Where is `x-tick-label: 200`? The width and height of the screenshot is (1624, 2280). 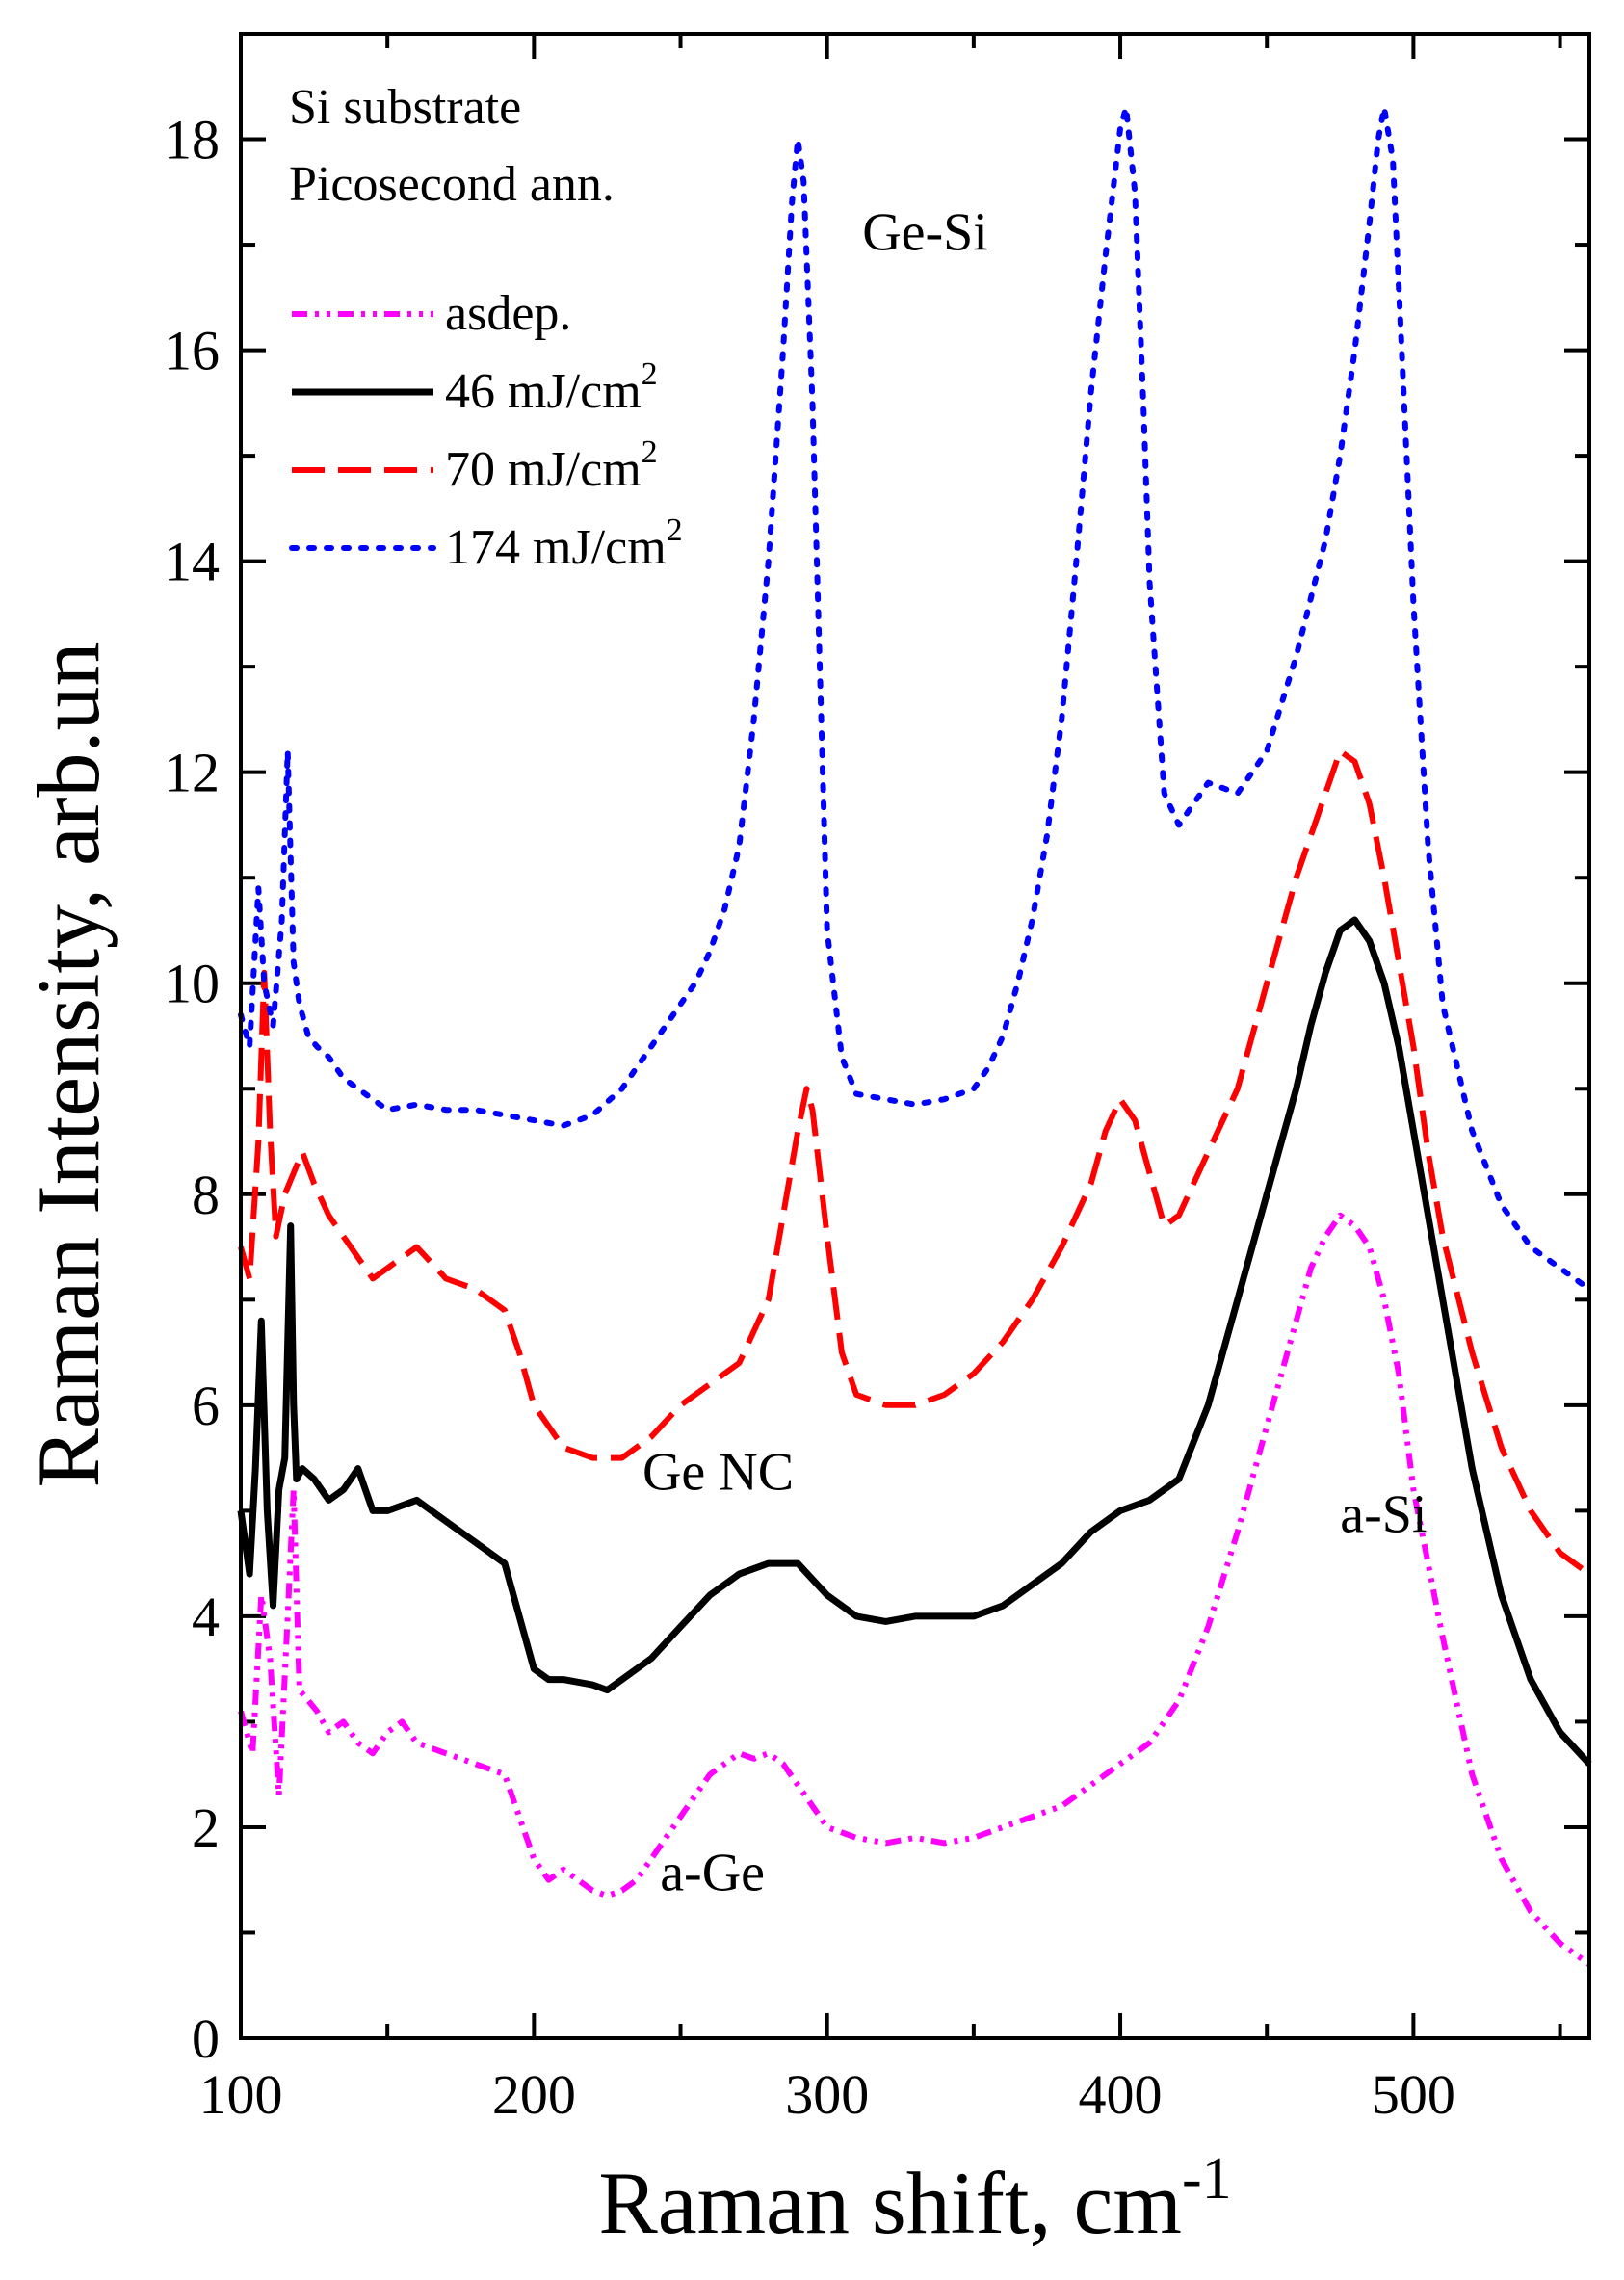
x-tick-label: 200 is located at coordinates (534, 2094).